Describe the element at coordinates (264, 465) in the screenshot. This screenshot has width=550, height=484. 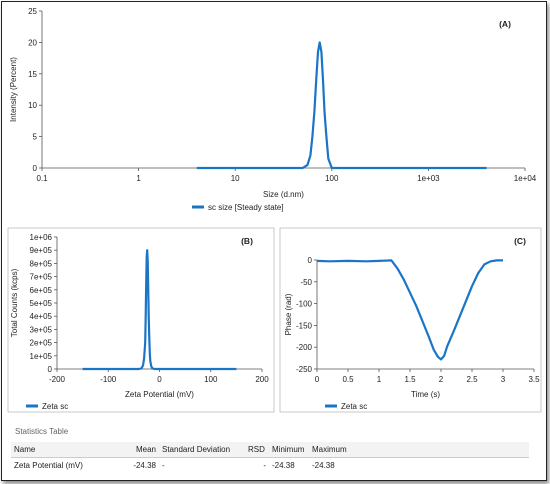
I see `stats-cell-rsd: -` at that location.